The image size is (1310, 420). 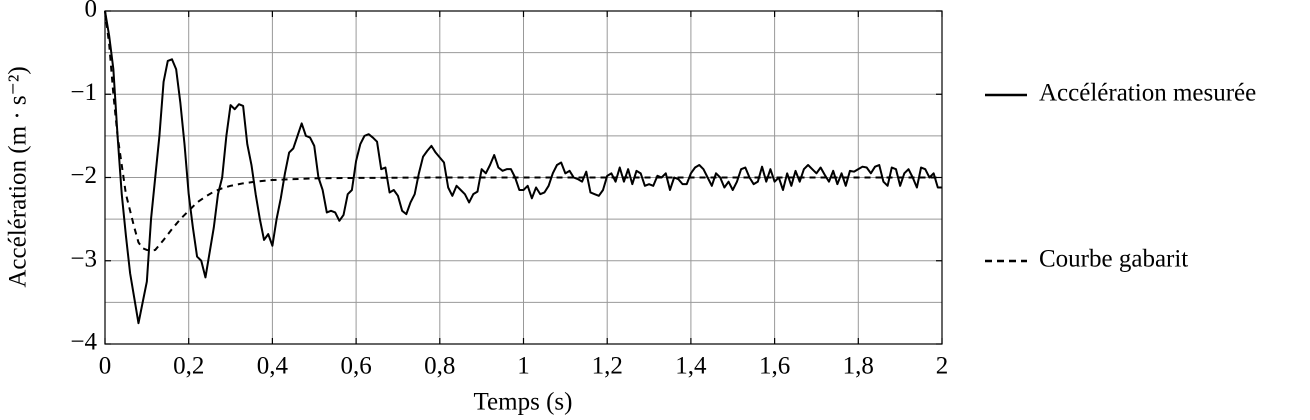 What do you see at coordinates (355, 366) in the screenshot?
I see `x-tick-label: 0,6` at bounding box center [355, 366].